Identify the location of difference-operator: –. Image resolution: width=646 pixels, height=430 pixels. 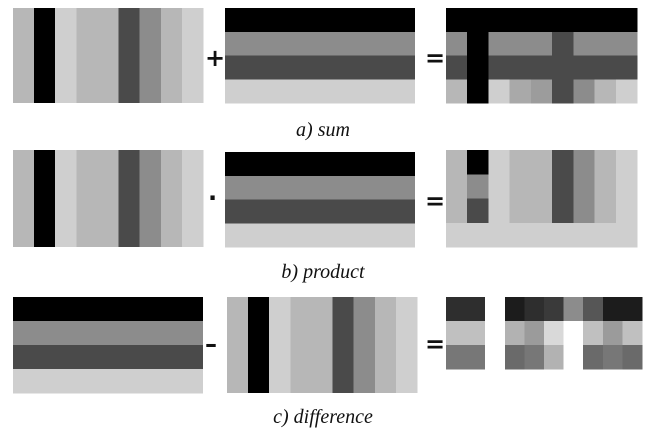
(211, 344).